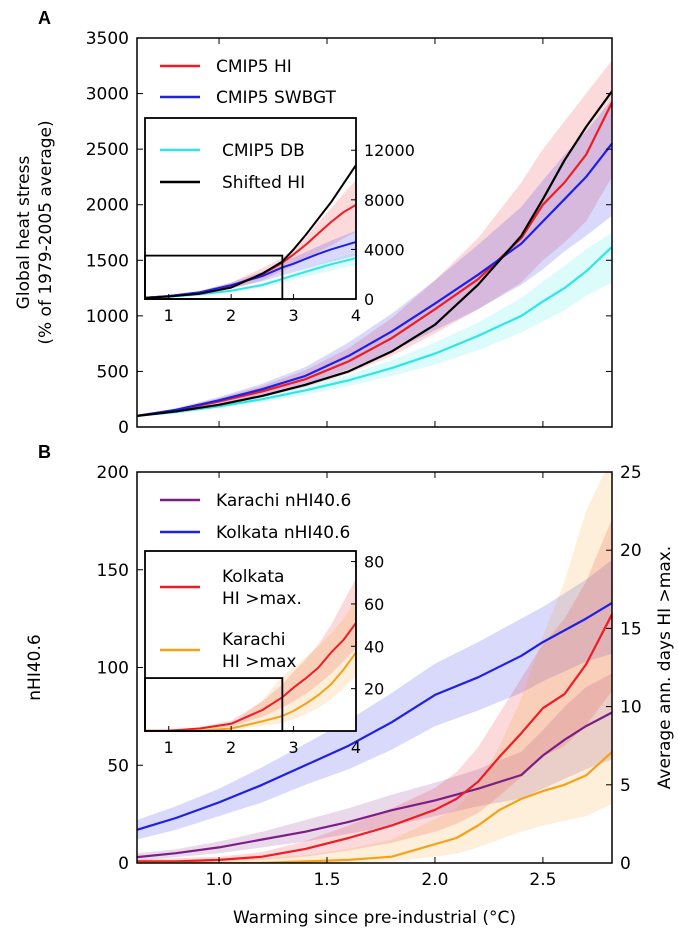  What do you see at coordinates (374, 604) in the screenshot?
I see `inset-y-tick-label: 60` at bounding box center [374, 604].